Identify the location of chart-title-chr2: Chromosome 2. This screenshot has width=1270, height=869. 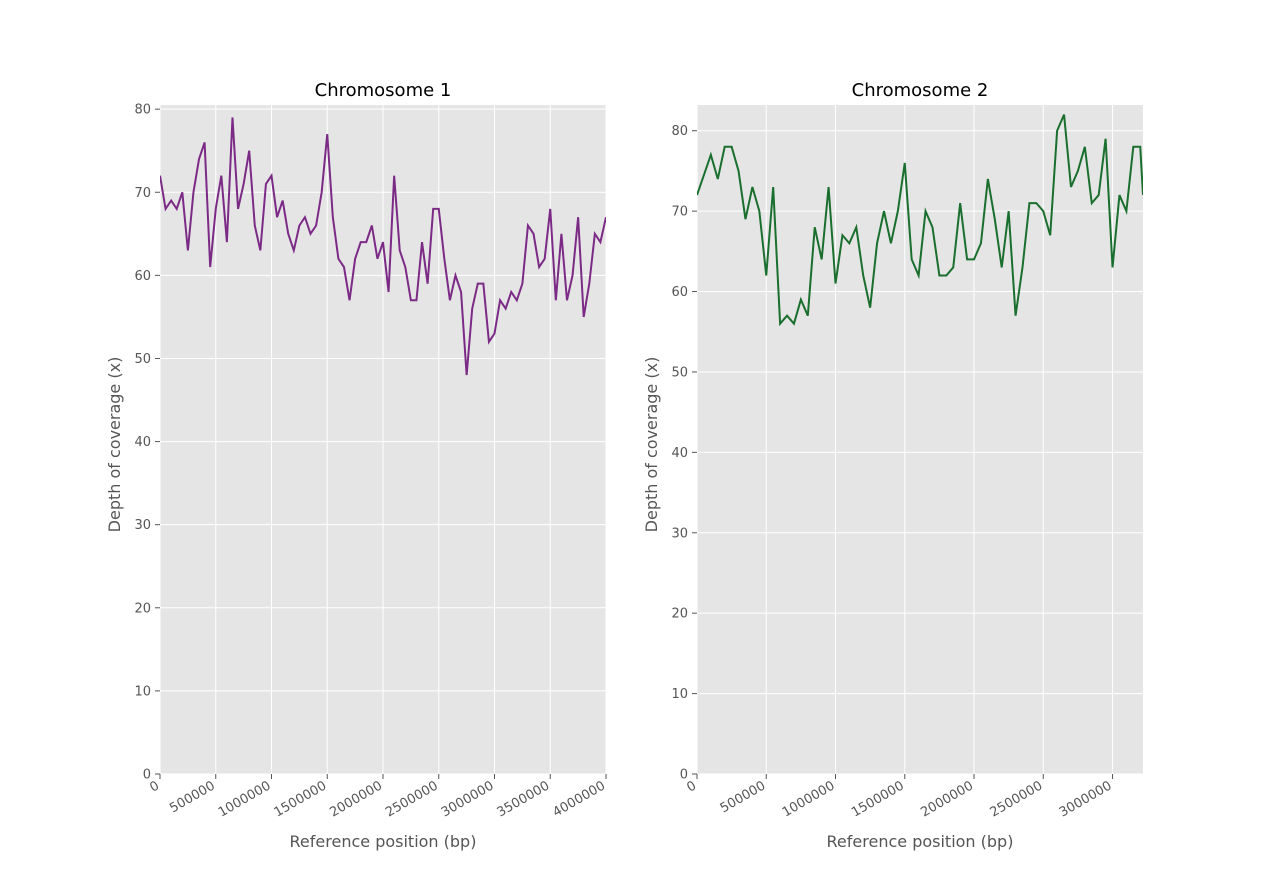
(920, 90).